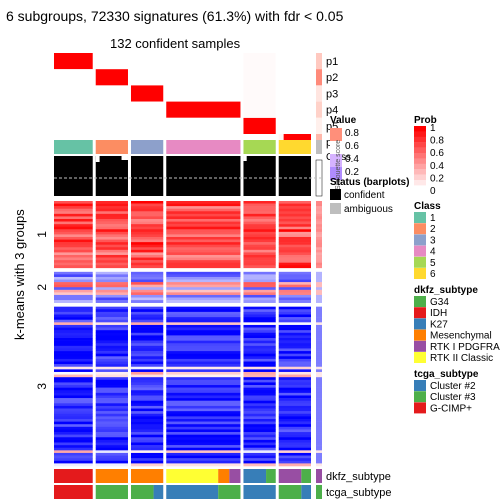 Image resolution: width=504 pixels, height=504 pixels. Describe the element at coordinates (111, 476) in the screenshot. I see `dkfz-annotation-segment` at that location.